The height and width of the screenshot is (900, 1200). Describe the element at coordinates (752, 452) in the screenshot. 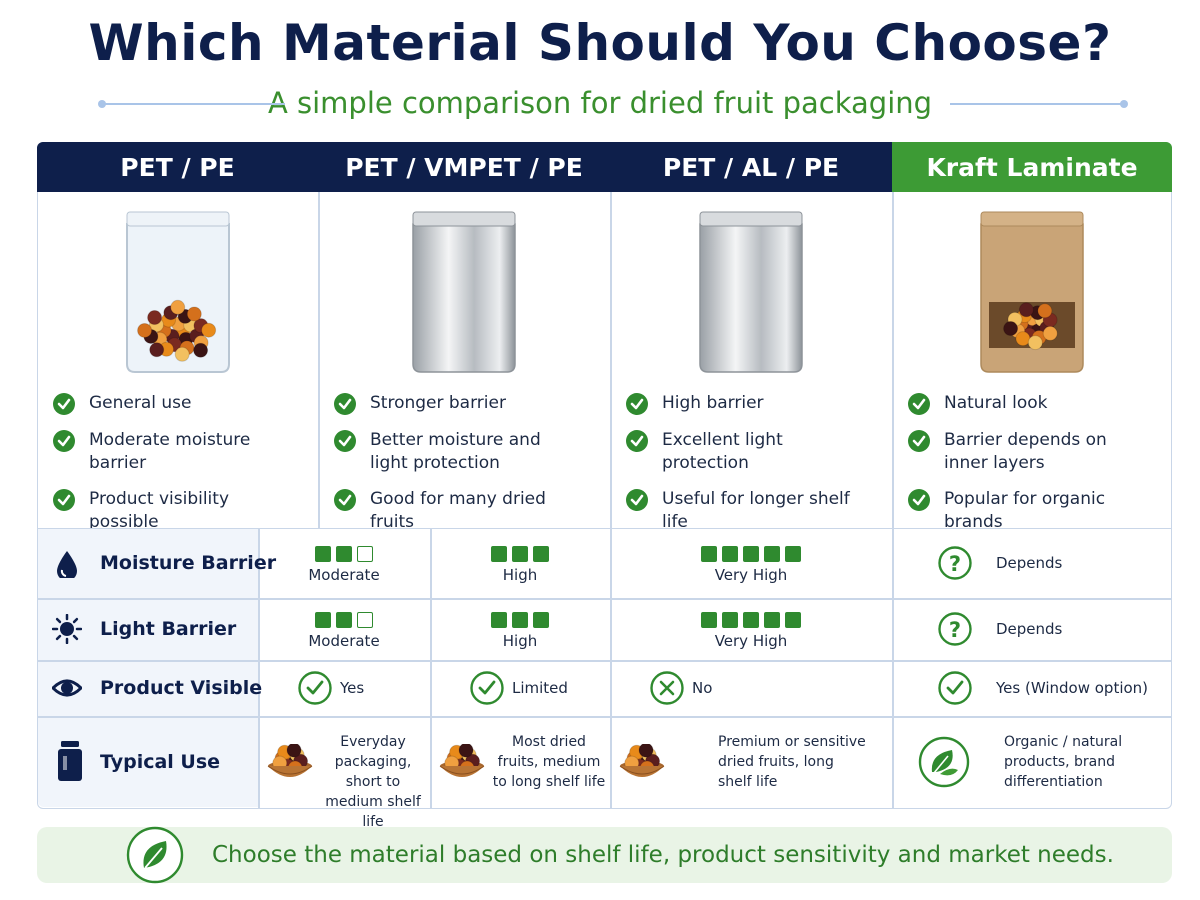

I see `feature-item: Excellent light protection` at that location.